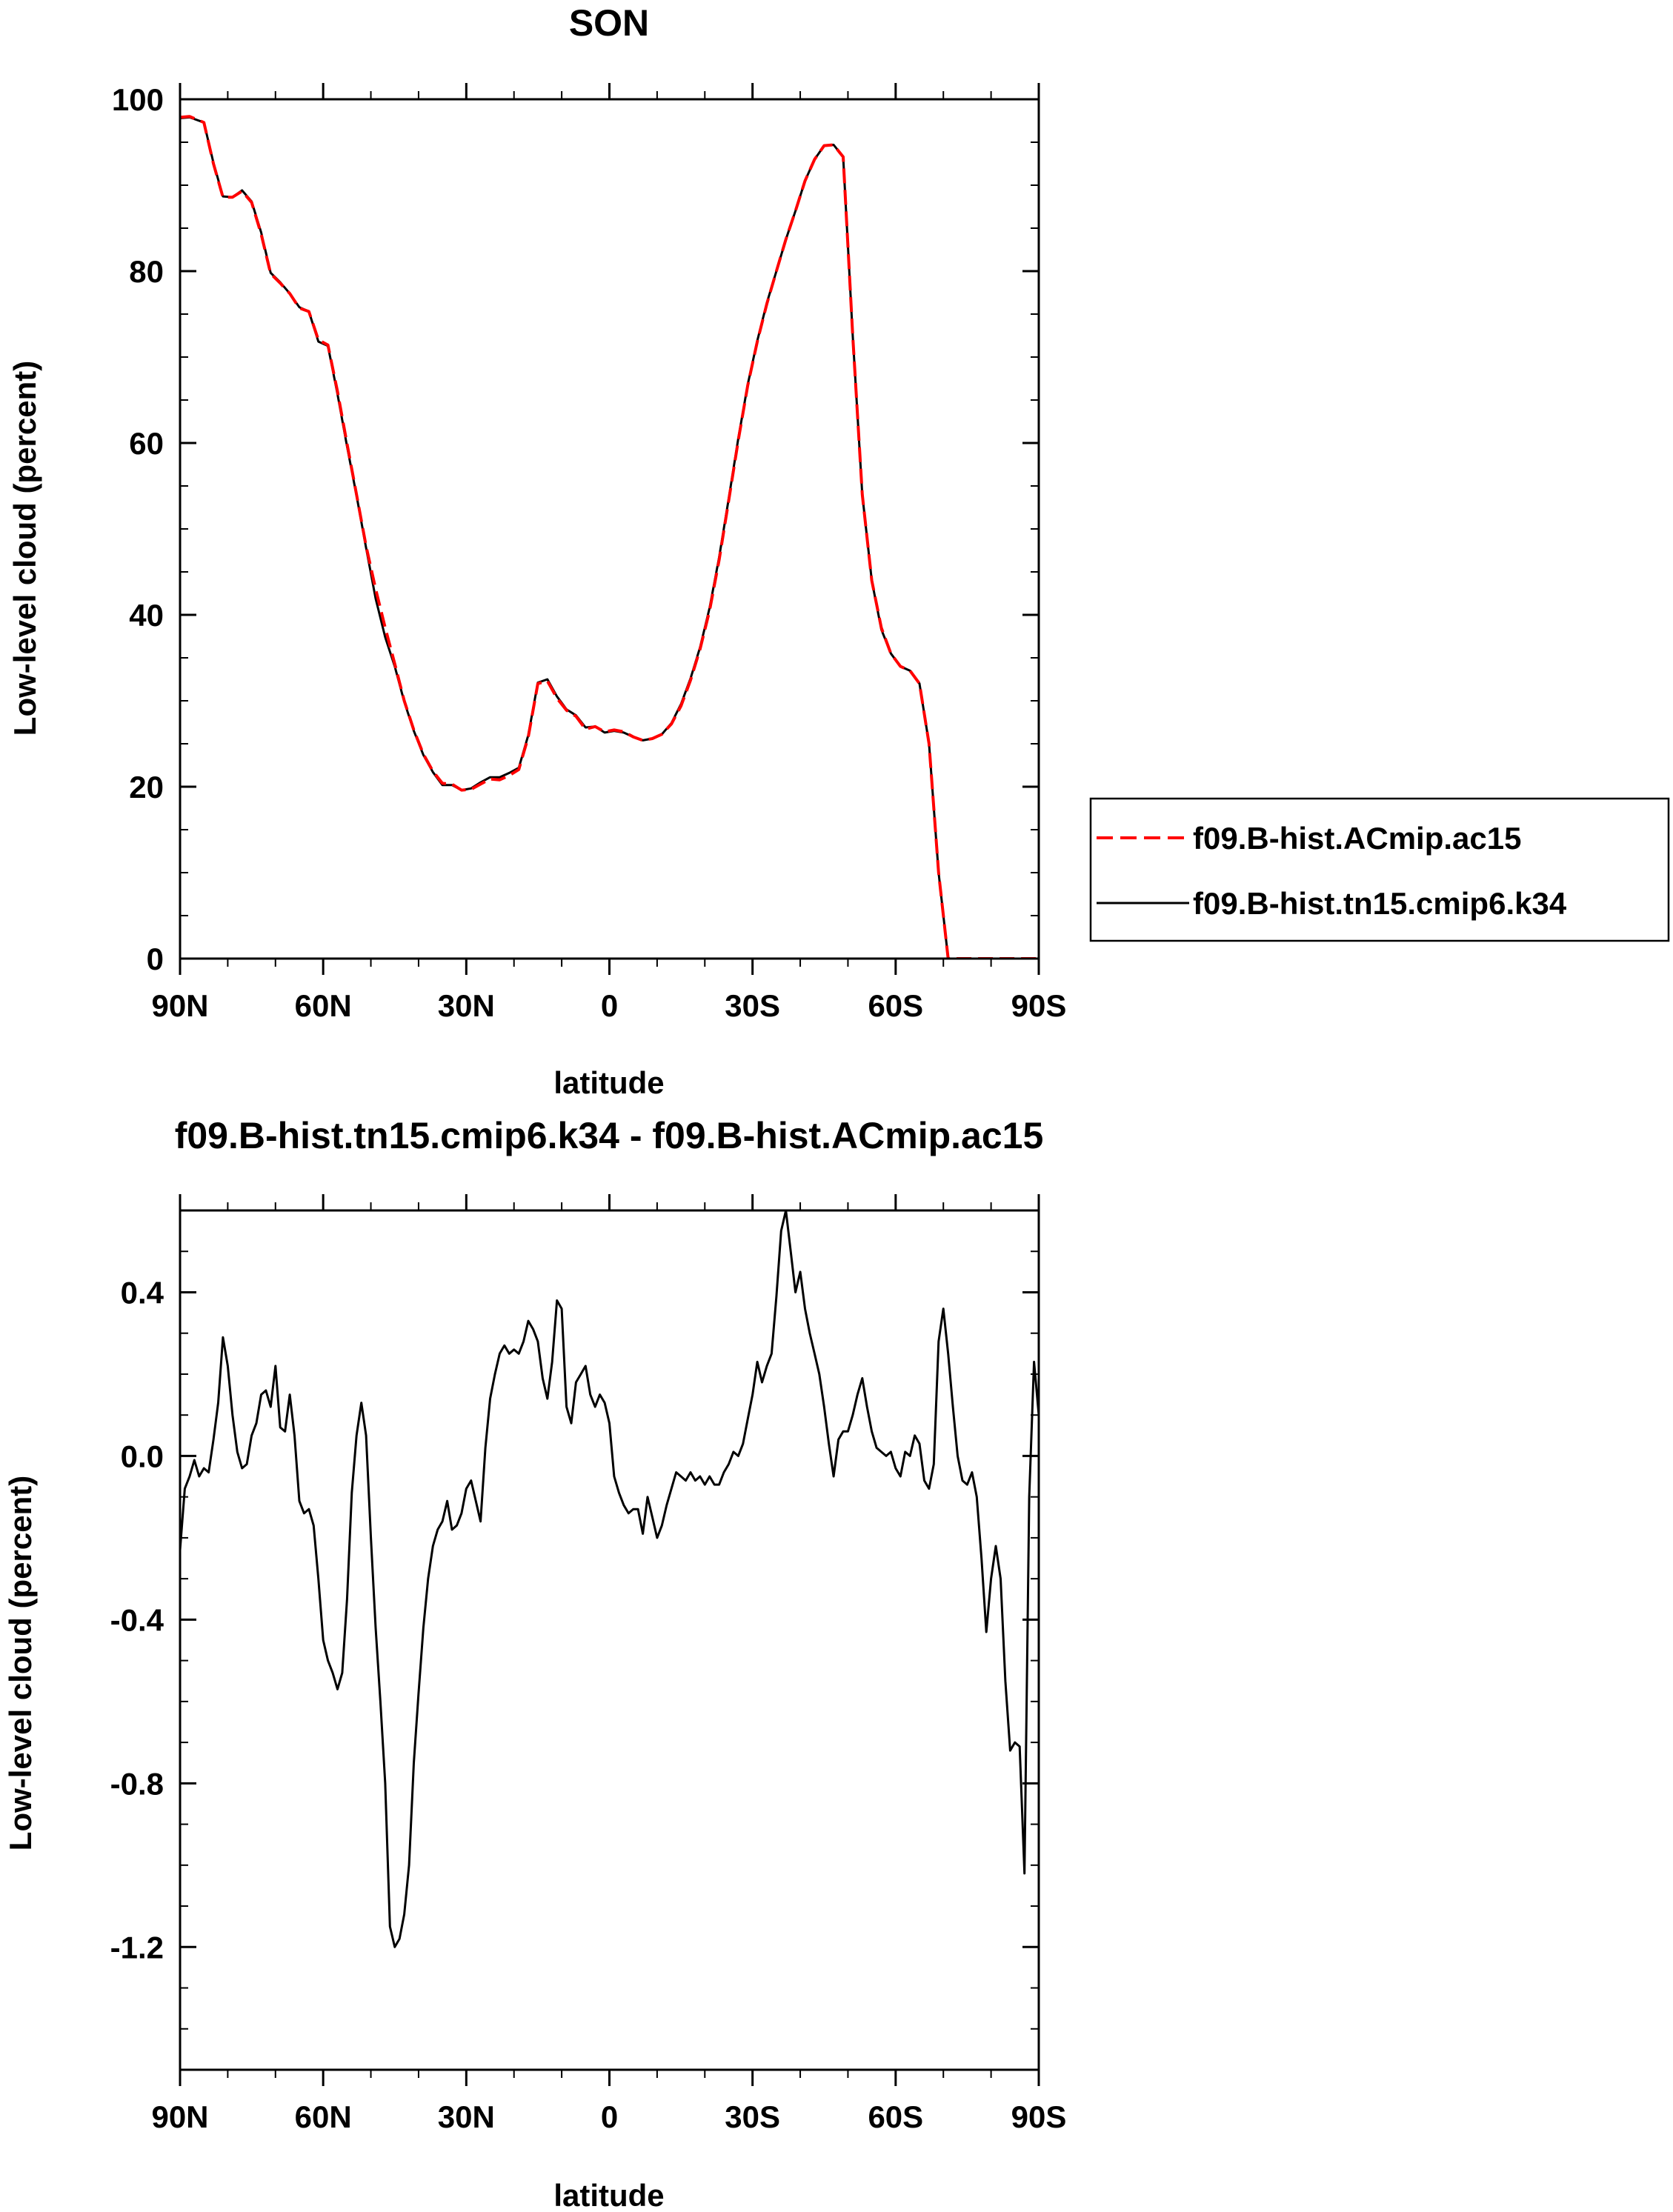  Describe the element at coordinates (609, 23) in the screenshot. I see `top-chart-title: SON` at that location.